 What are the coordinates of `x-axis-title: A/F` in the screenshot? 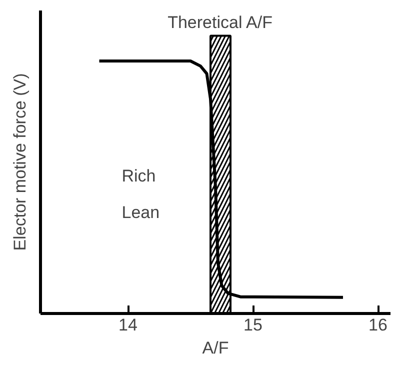 It's located at (215, 348).